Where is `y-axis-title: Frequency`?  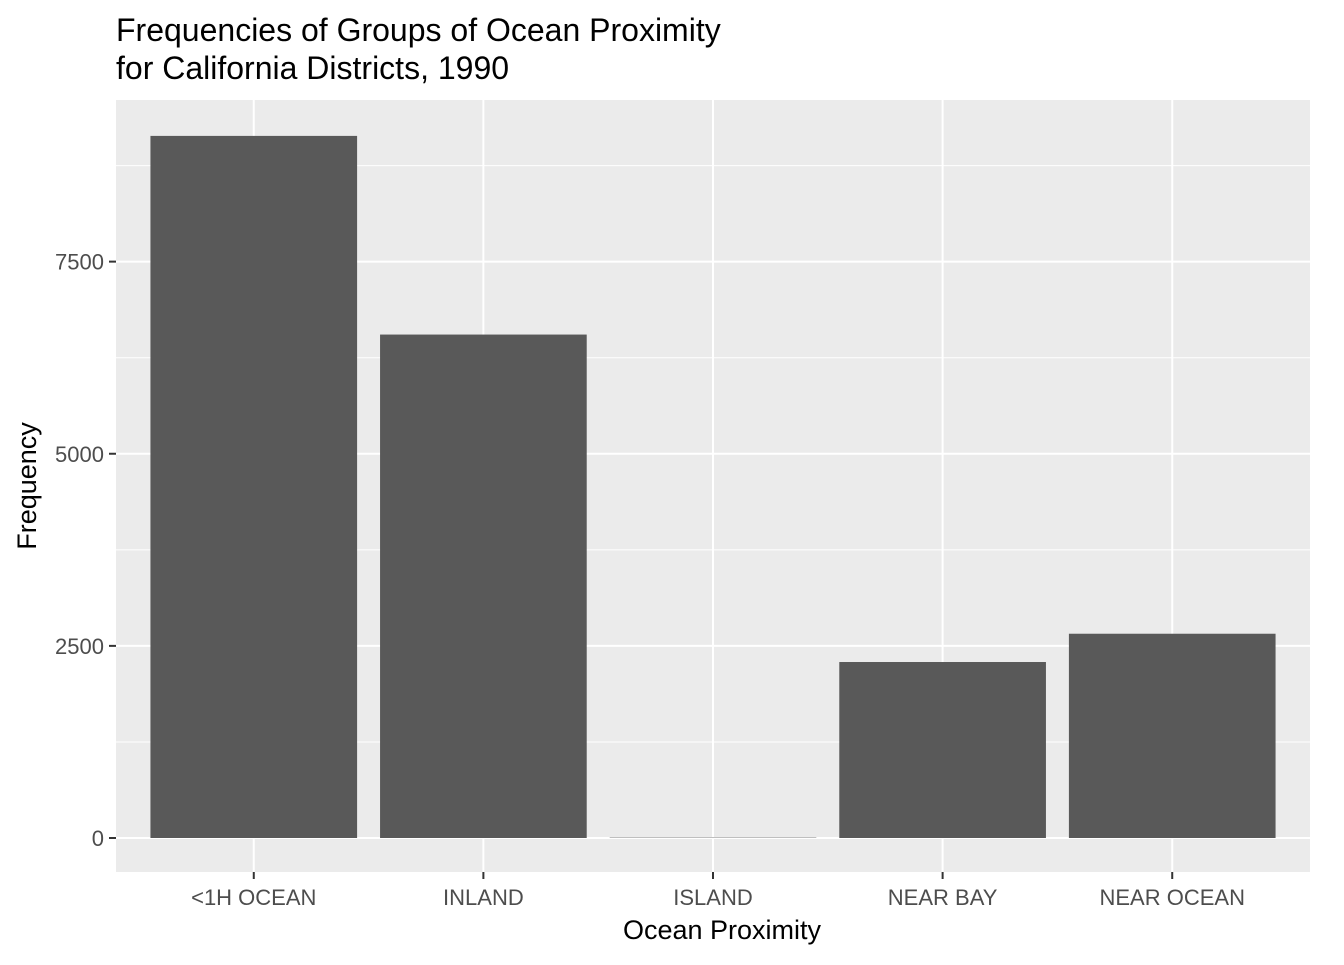
y-axis-title: Frequency is located at coordinates (27, 486).